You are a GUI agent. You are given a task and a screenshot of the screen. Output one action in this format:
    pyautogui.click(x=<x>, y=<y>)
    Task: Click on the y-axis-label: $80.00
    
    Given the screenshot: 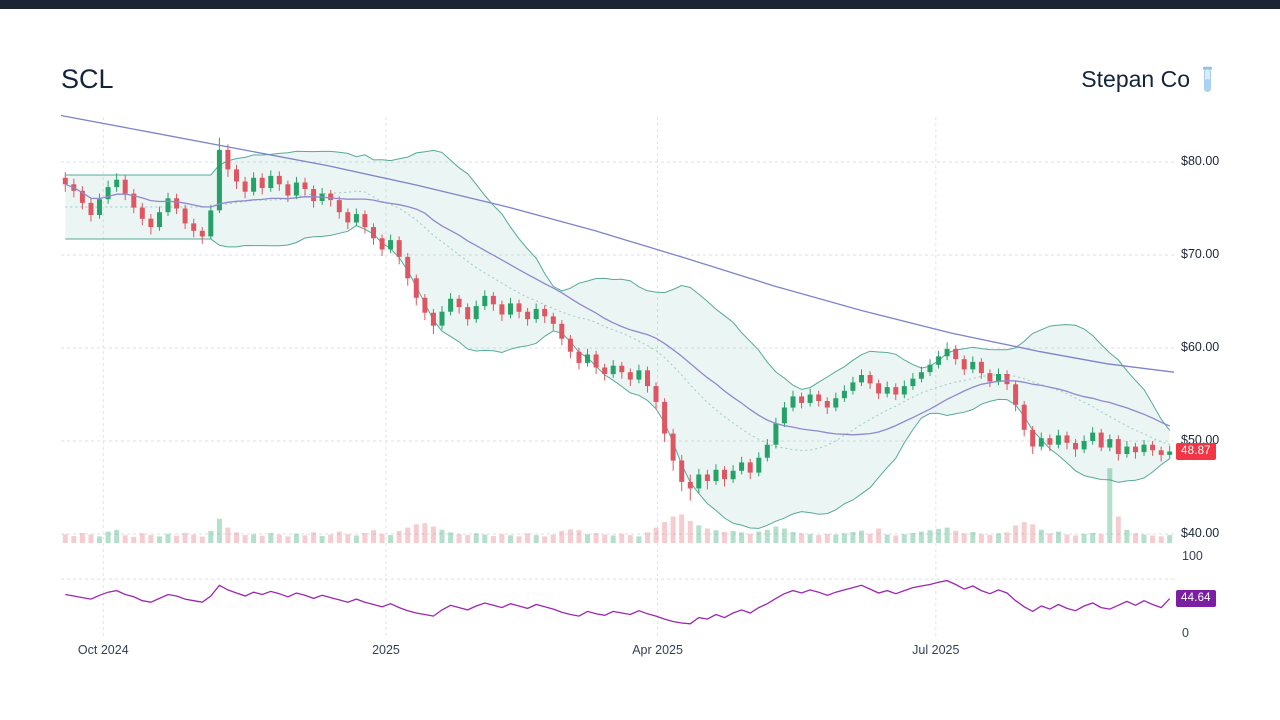 What is the action you would take?
    pyautogui.click(x=1200, y=161)
    